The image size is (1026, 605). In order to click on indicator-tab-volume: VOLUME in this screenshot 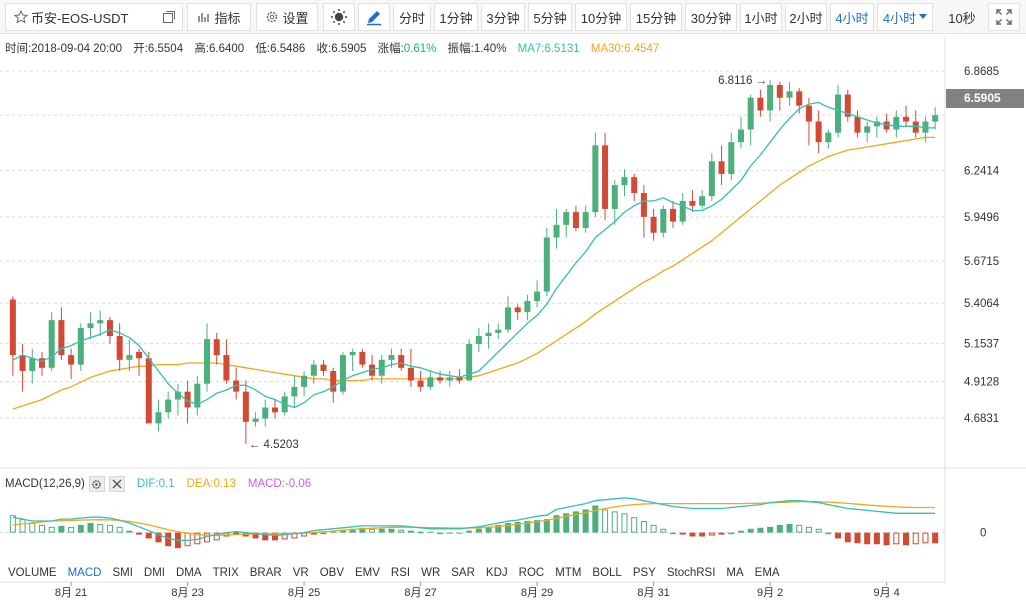, I will do `click(32, 573)`.